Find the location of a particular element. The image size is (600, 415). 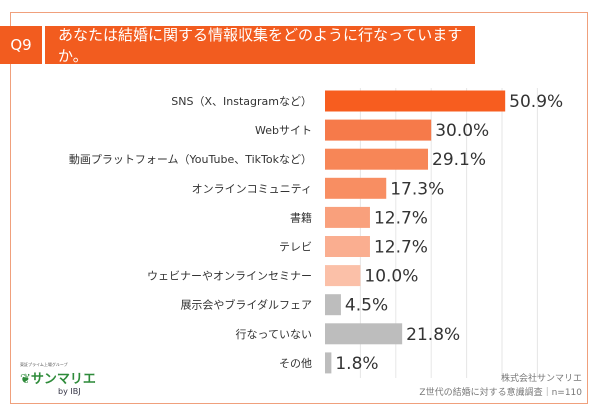

leaf-icon: ❦ is located at coordinates (25, 379).